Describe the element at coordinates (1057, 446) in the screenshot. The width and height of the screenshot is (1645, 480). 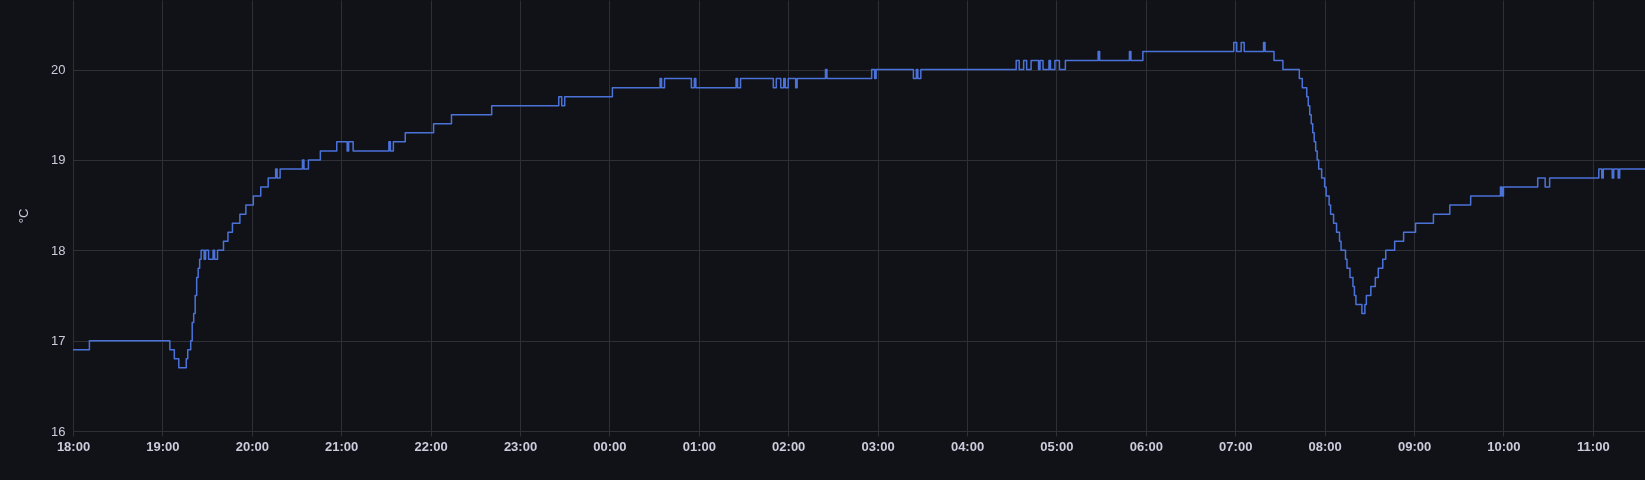
I see `x-tick-label: 05:00` at that location.